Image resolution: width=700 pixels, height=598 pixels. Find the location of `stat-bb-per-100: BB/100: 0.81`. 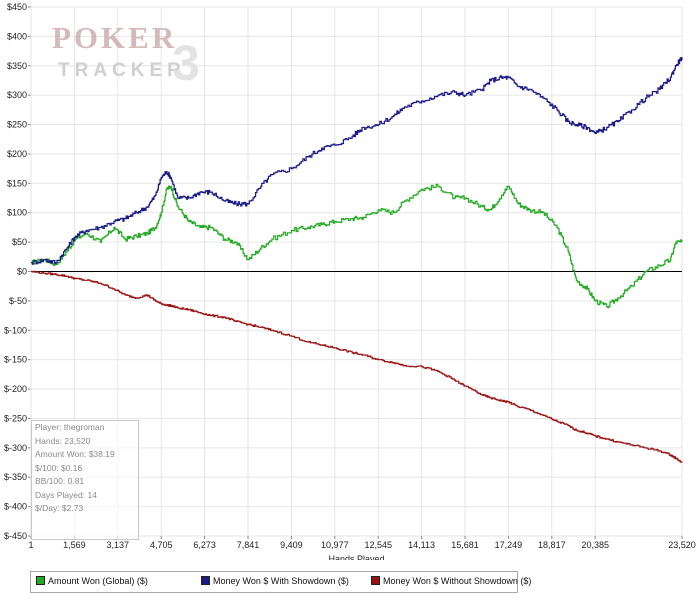

stat-bb-per-100: BB/100: 0.81 is located at coordinates (60, 481).